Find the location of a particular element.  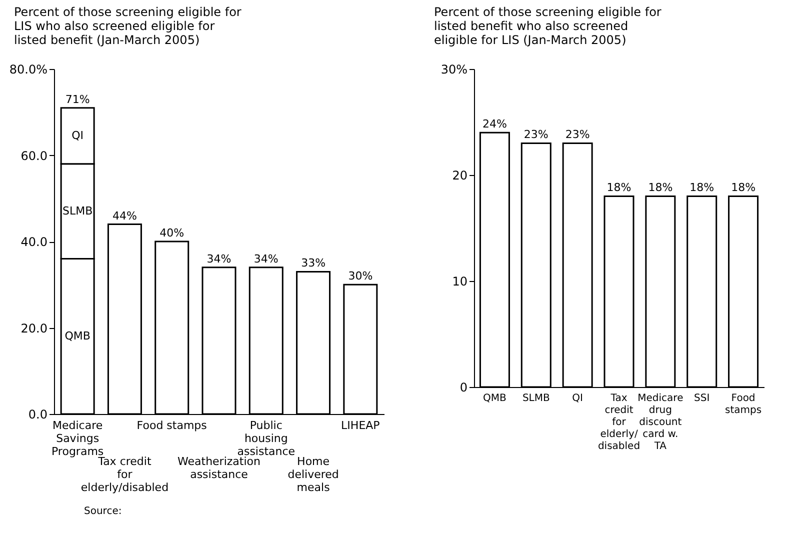

x-tick-label: Medicare Savings Programs is located at coordinates (77, 438).